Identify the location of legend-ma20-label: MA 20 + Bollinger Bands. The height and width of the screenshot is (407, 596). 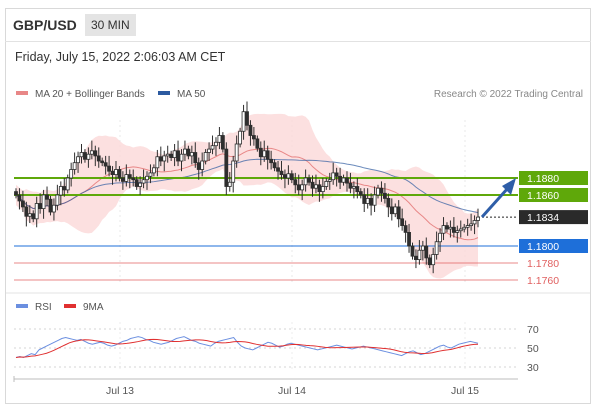
(90, 94).